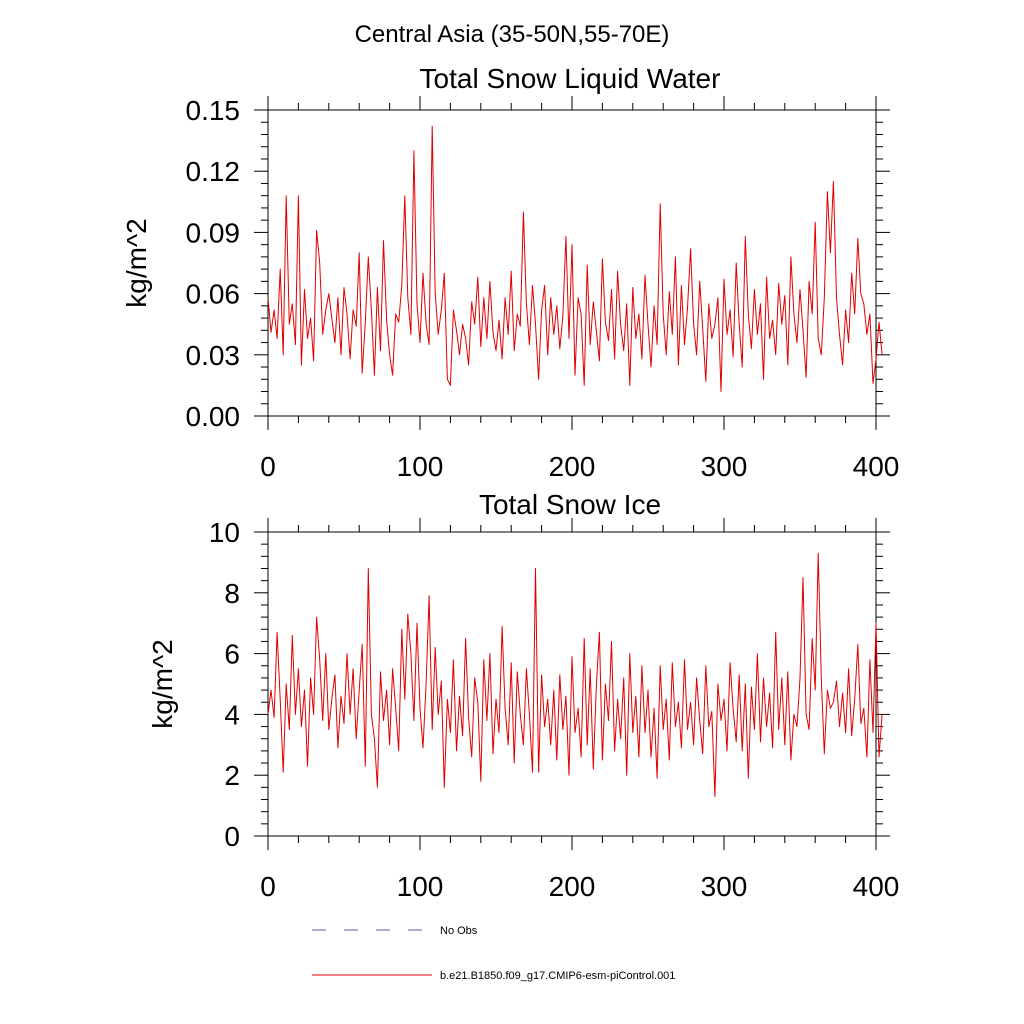  I want to click on chart-1-xtick-label: 400, so click(876, 886).